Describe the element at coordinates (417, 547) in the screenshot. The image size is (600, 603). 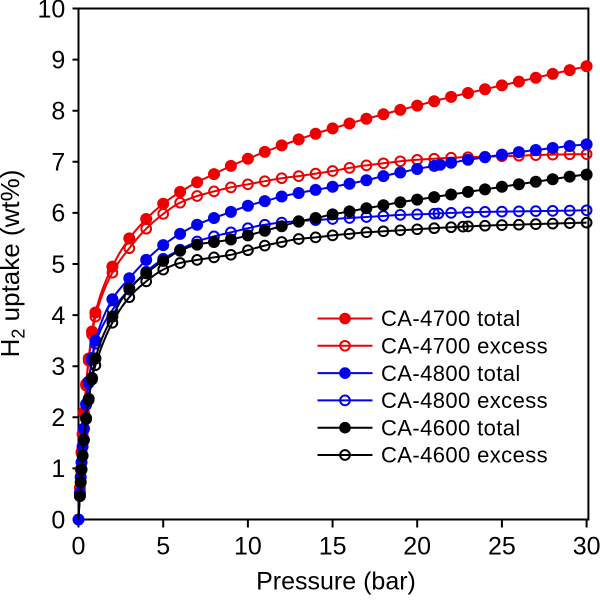
I see `svg-text: 20` at that location.